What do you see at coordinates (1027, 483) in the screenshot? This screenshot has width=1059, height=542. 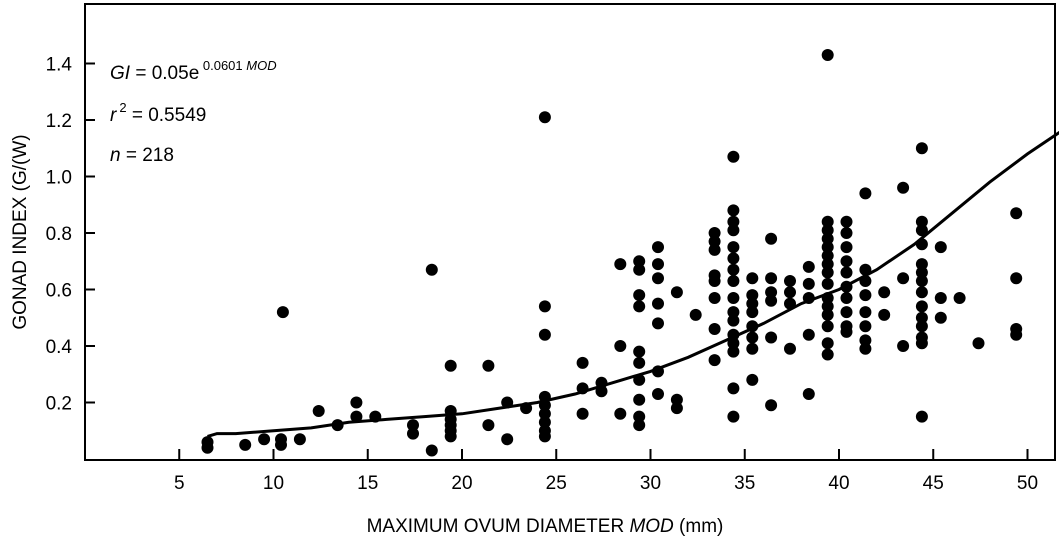 I see `x-tick-label: 50` at bounding box center [1027, 483].